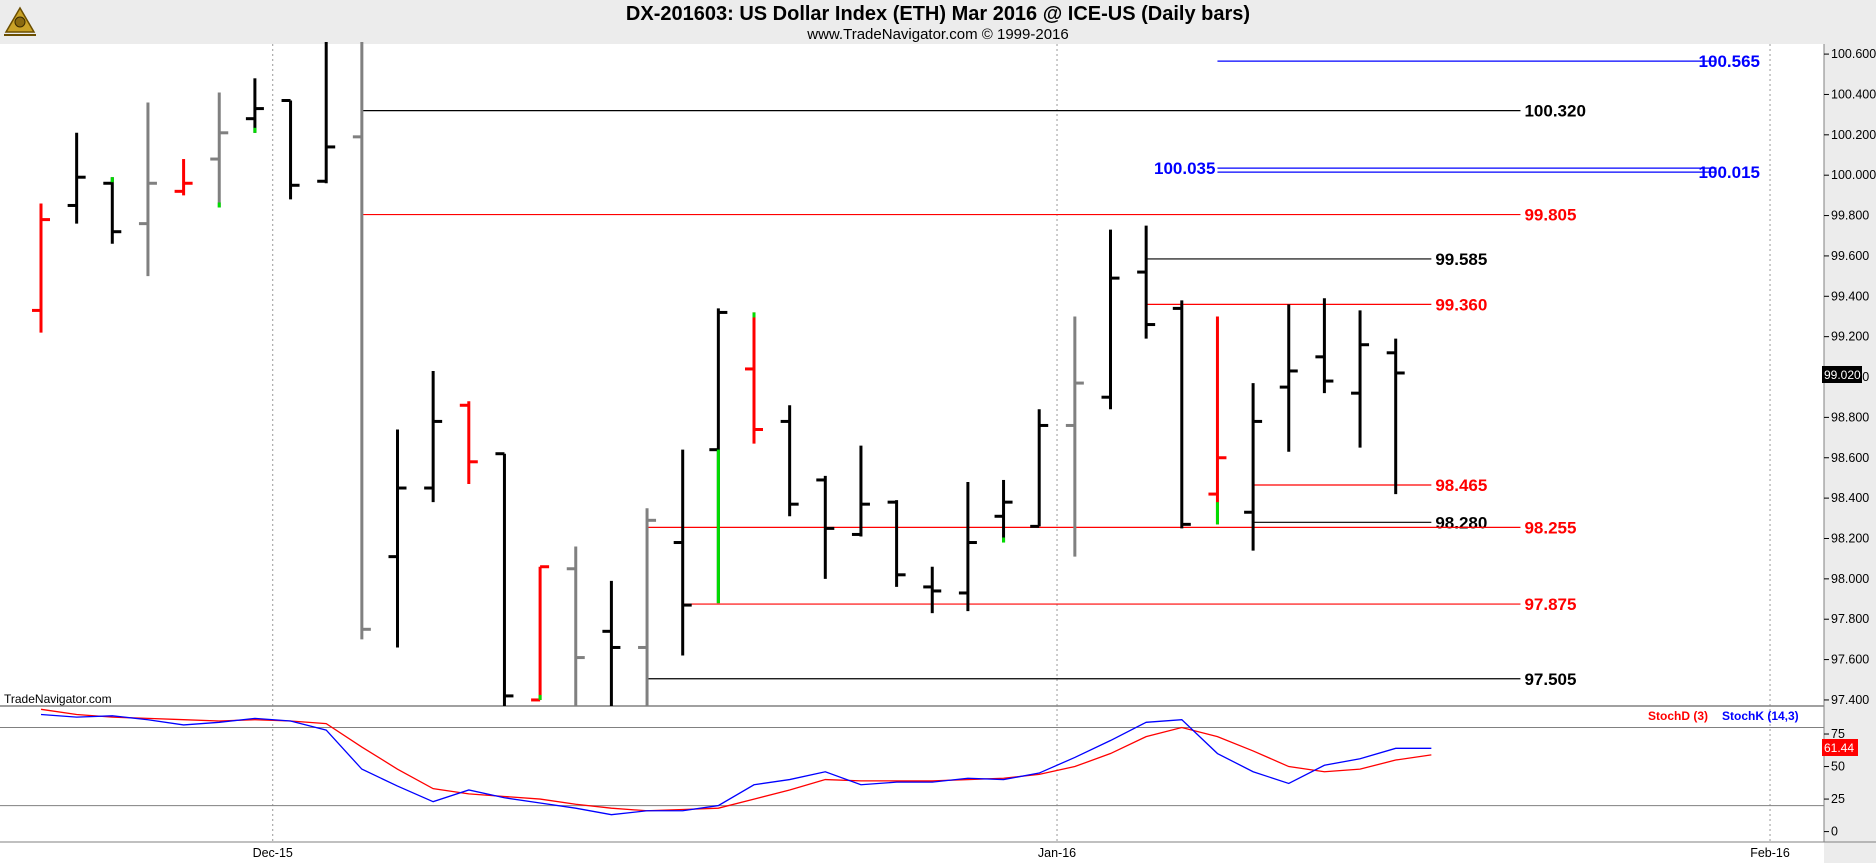 The height and width of the screenshot is (863, 1876). I want to click on price-tick-label: 98.200, so click(1850, 538).